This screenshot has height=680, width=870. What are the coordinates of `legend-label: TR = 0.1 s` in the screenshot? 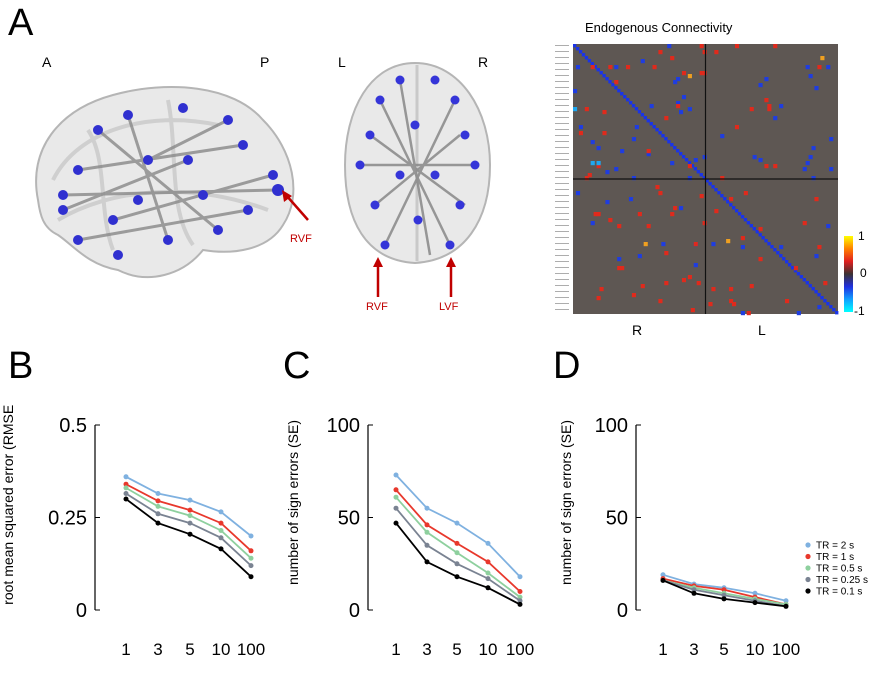 It's located at (839, 592).